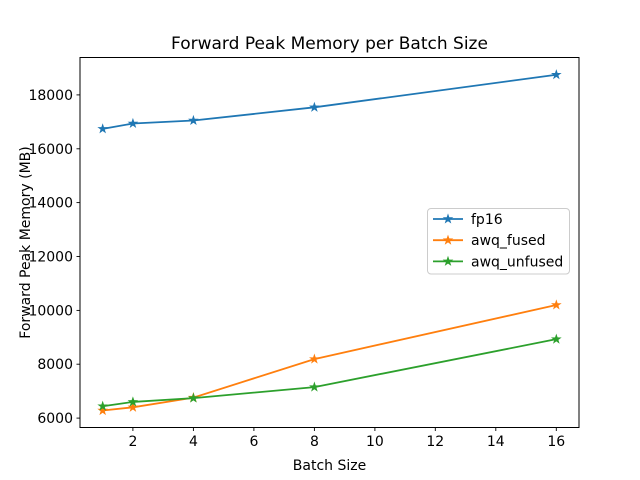 This screenshot has width=640, height=480. Describe the element at coordinates (517, 262) in the screenshot. I see `legend-label-awq_unfused: awq_unfused` at that location.